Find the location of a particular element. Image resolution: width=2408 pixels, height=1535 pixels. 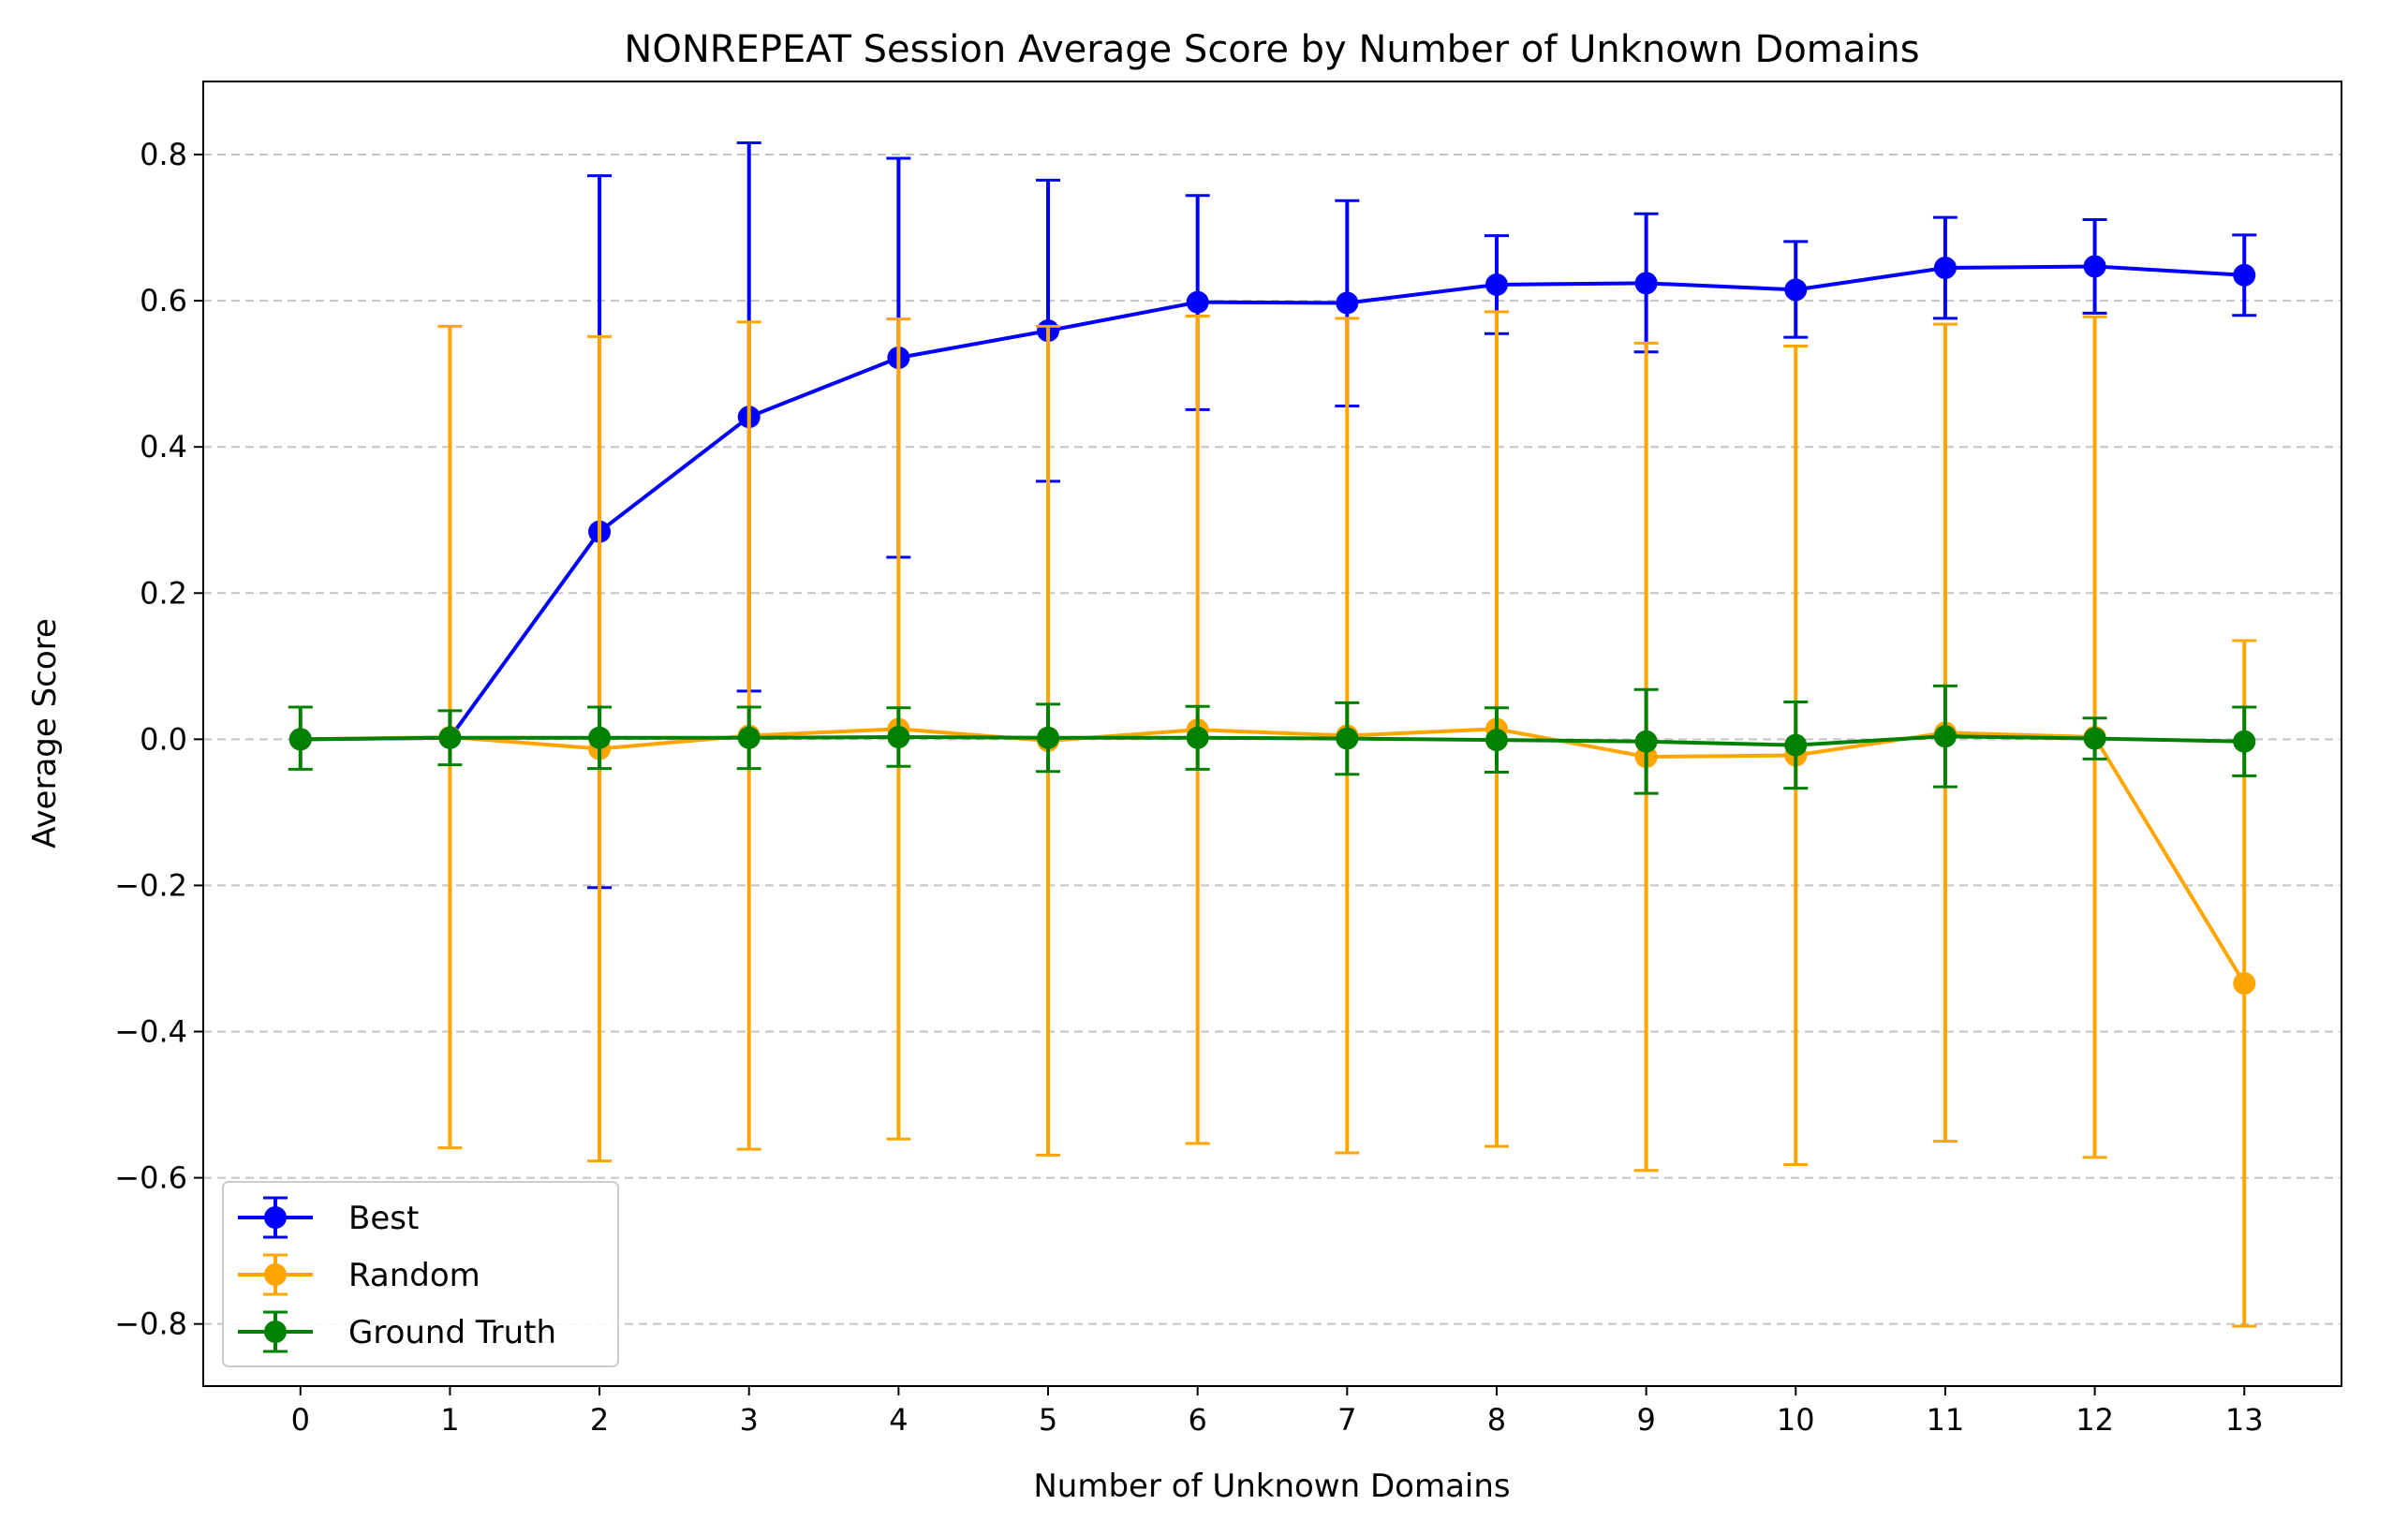

x-tick-label: 0 is located at coordinates (300, 1420).